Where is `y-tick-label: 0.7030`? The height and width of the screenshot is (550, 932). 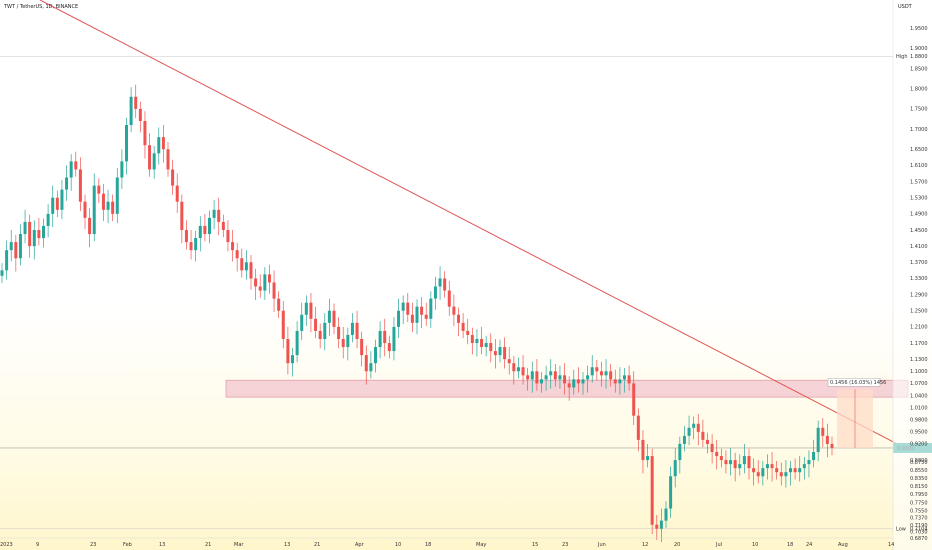
y-tick-label: 0.7030 is located at coordinates (919, 532).